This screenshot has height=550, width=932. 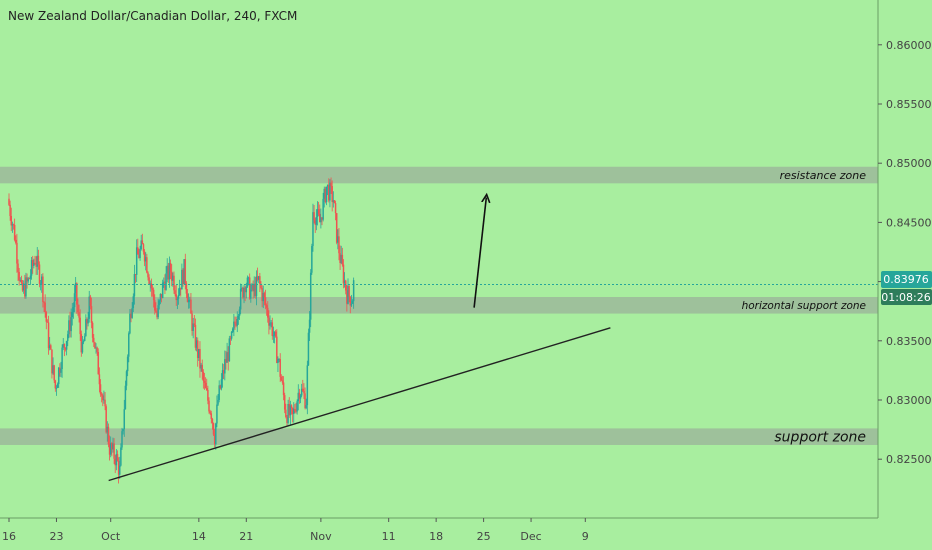 I want to click on up-arrow-icon, so click(x=479, y=253).